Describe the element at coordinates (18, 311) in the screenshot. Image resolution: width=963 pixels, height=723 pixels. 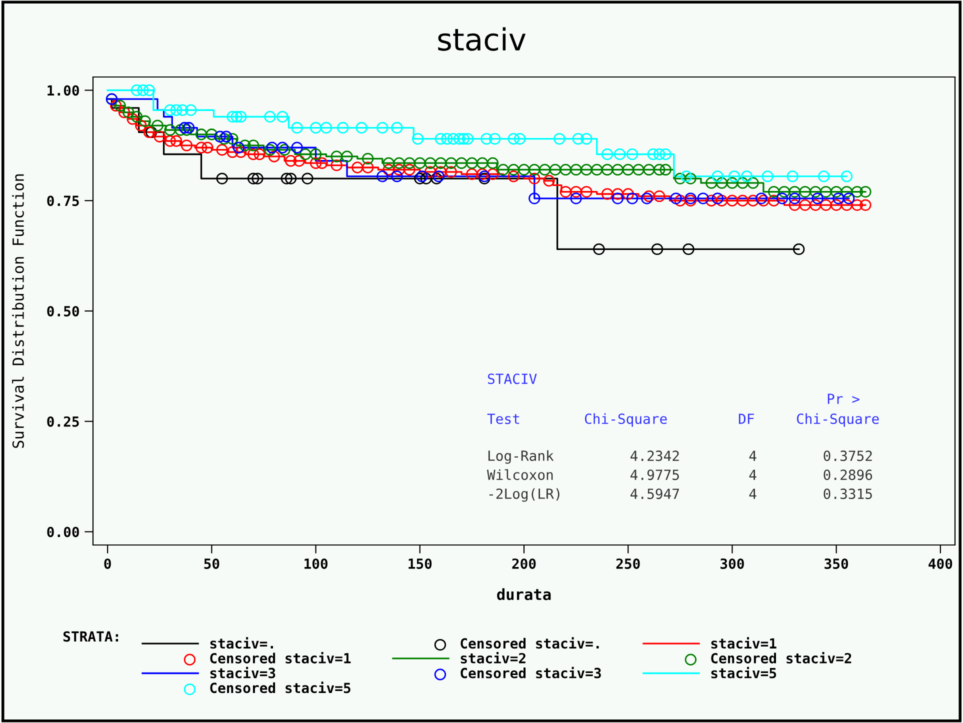
I see `y-axis-title: Survival Distribution Function` at that location.